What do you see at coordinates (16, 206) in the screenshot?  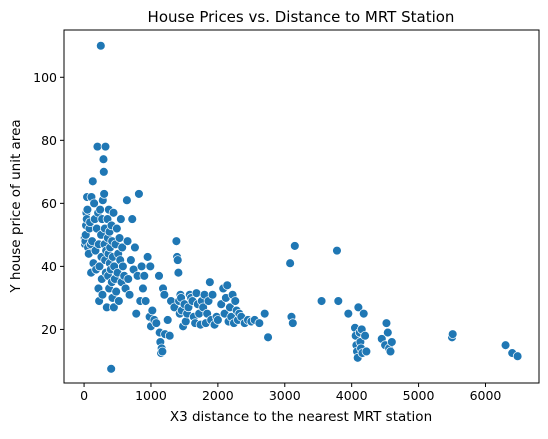 I see `y-axis-label: Y house price of unit area` at bounding box center [16, 206].